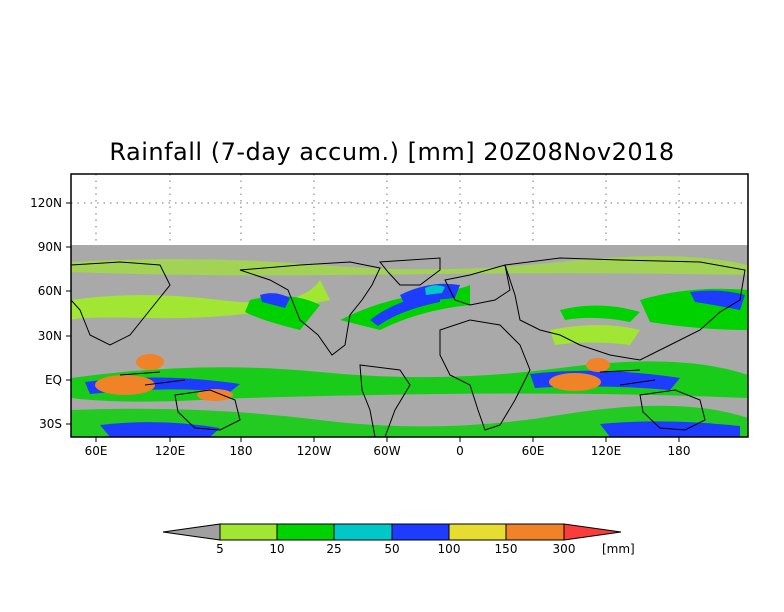 This screenshot has height=612, width=784. What do you see at coordinates (121, 303) in the screenshot?
I see `asia-west-outline` at bounding box center [121, 303].